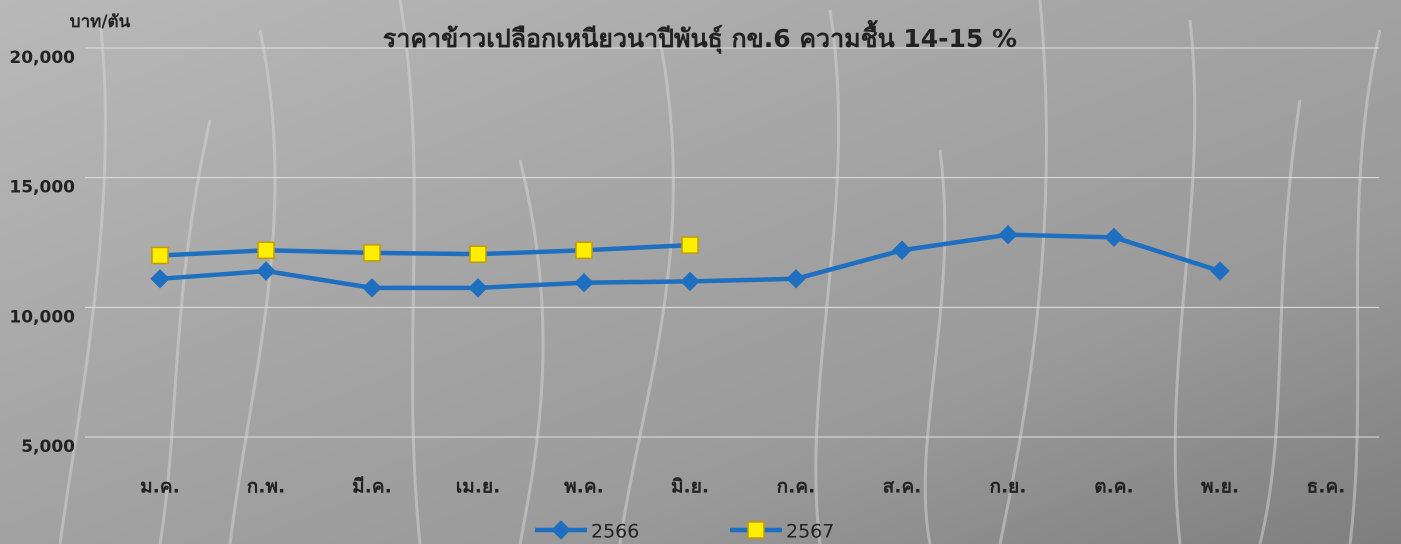 The image size is (1401, 544). Describe the element at coordinates (690, 487) in the screenshot. I see `x-tick-label: มิ.ย.` at that location.